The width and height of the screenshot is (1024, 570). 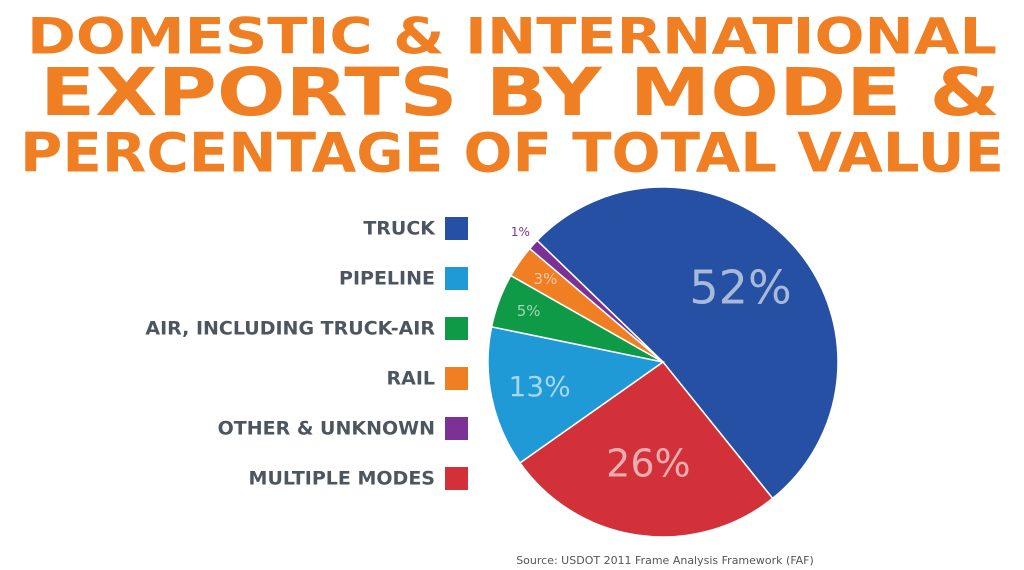 I want to click on legend-label: AIR, INCLUDING TRUCK-AIR, so click(x=290, y=329).